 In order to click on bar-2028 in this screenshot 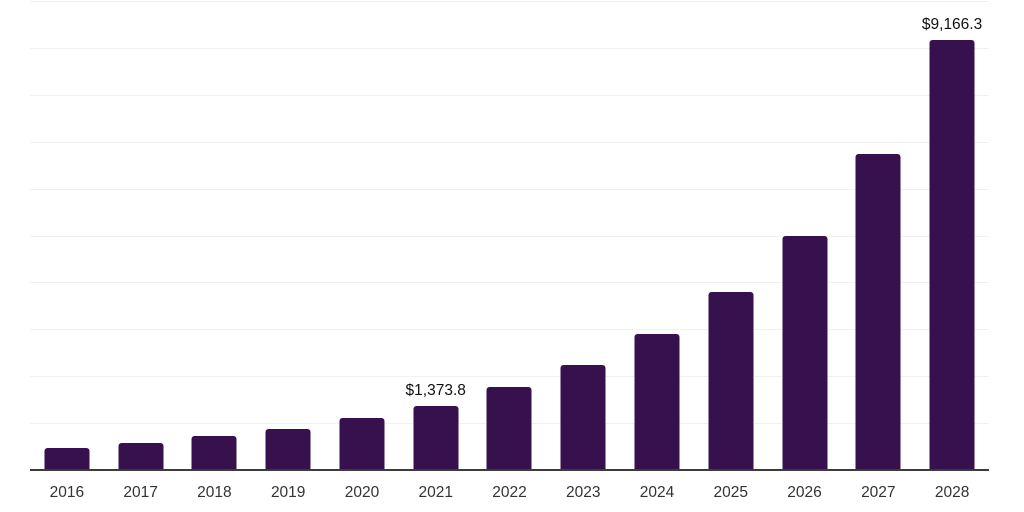, I will do `click(952, 255)`.